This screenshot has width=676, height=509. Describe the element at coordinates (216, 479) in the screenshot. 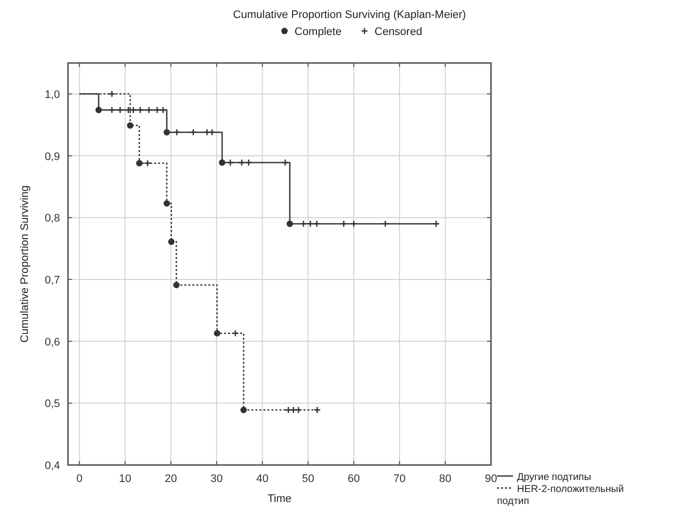

I see `x-tick-label: 30` at that location.